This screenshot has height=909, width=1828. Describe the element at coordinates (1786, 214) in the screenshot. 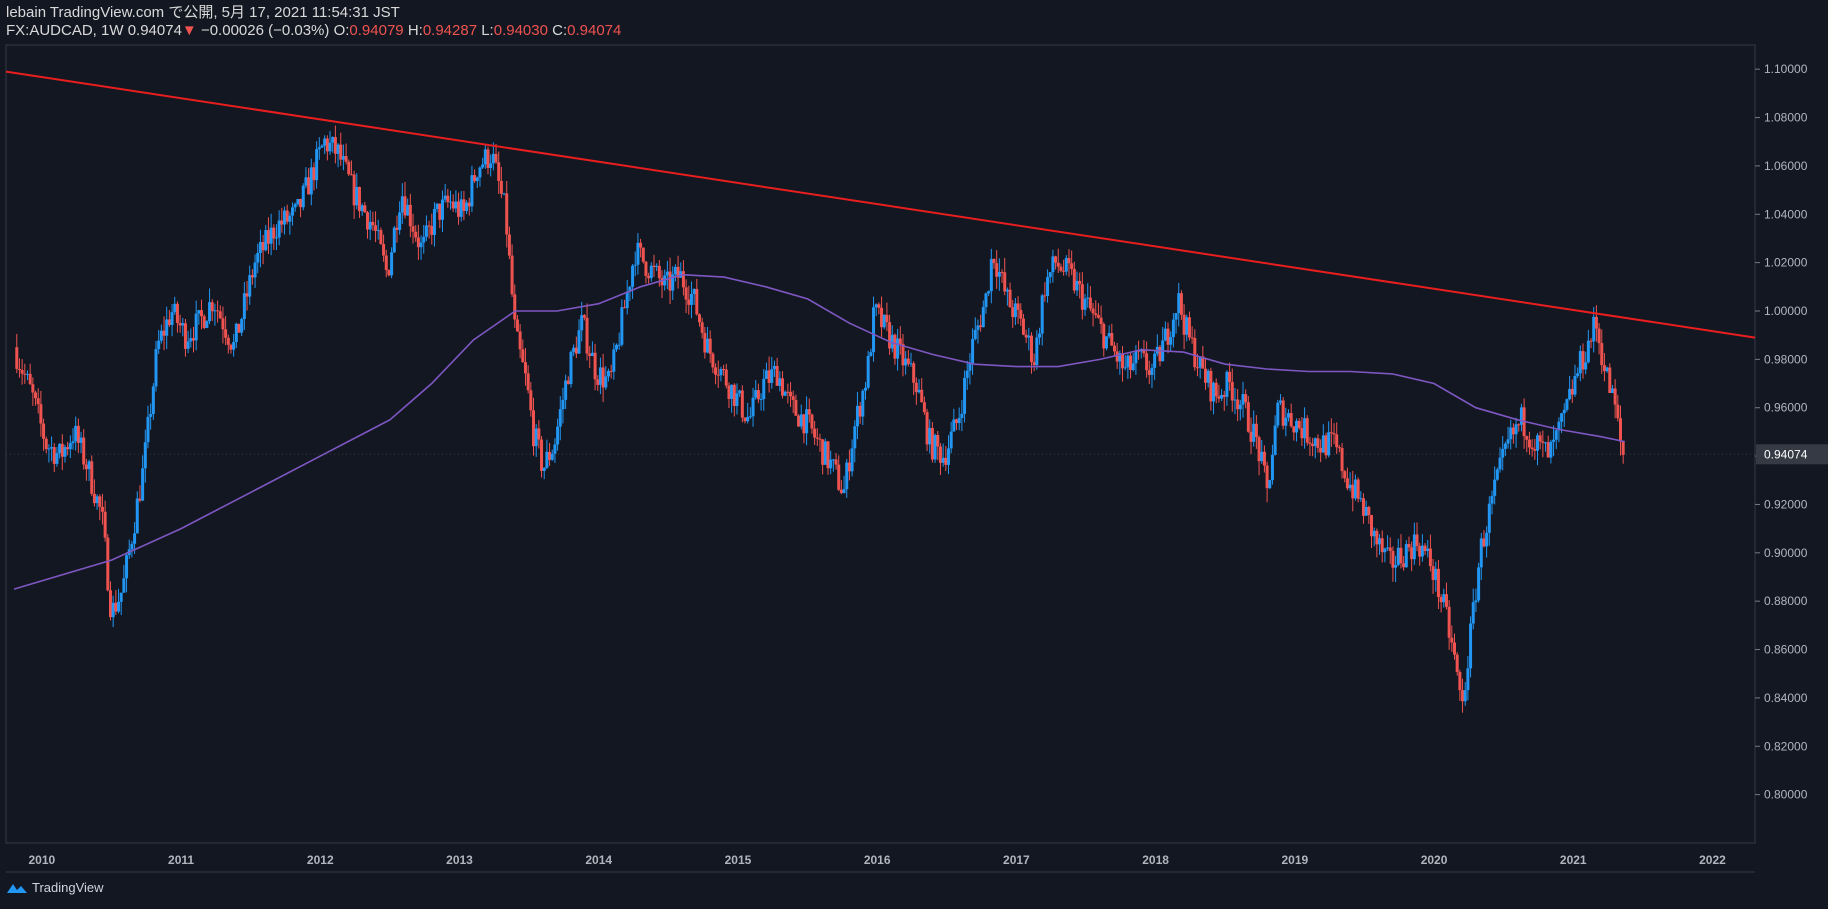

I see `price-tick-label: 1.04000` at that location.